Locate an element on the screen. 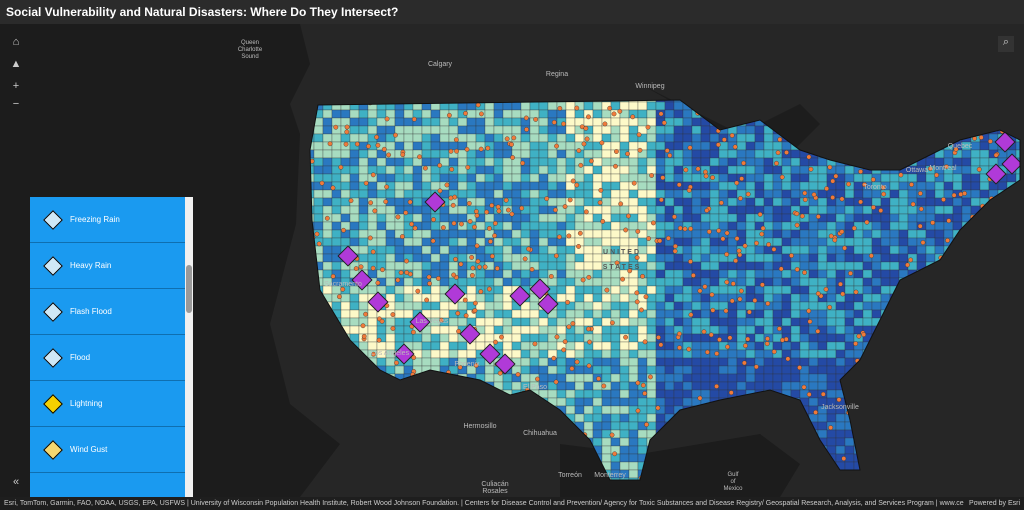 Image resolution: width=1024 pixels, height=510 pixels. scrollbar is located at coordinates (189, 347).